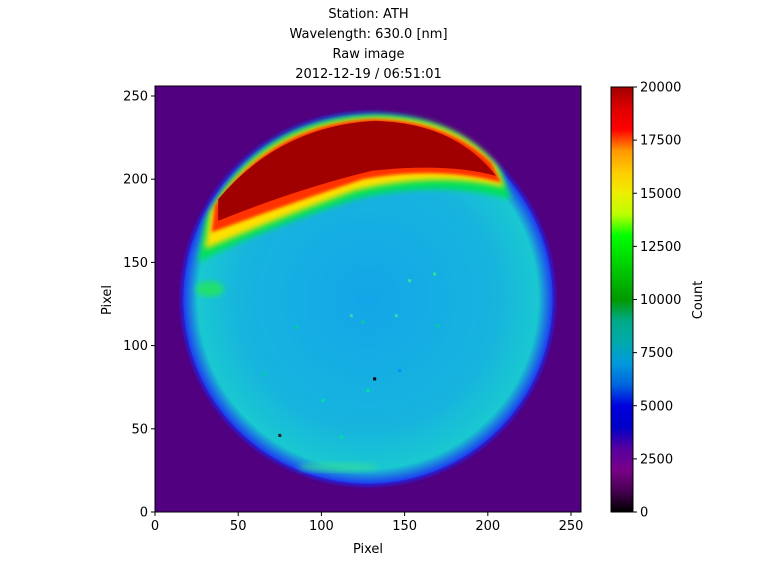 This screenshot has height=576, width=768. What do you see at coordinates (656, 406) in the screenshot?
I see `colorbar-tick-label: 5000` at bounding box center [656, 406].